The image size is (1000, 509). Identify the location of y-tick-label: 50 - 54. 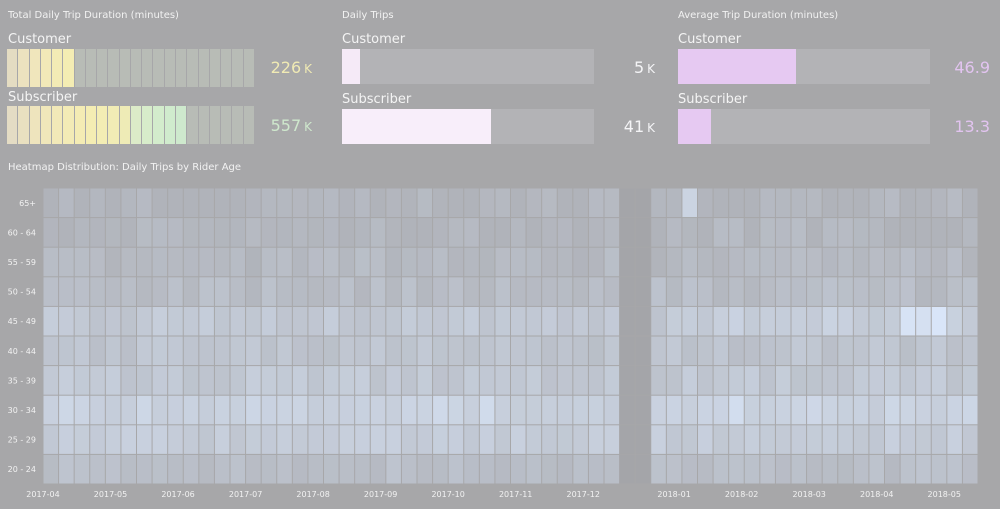
(22, 292).